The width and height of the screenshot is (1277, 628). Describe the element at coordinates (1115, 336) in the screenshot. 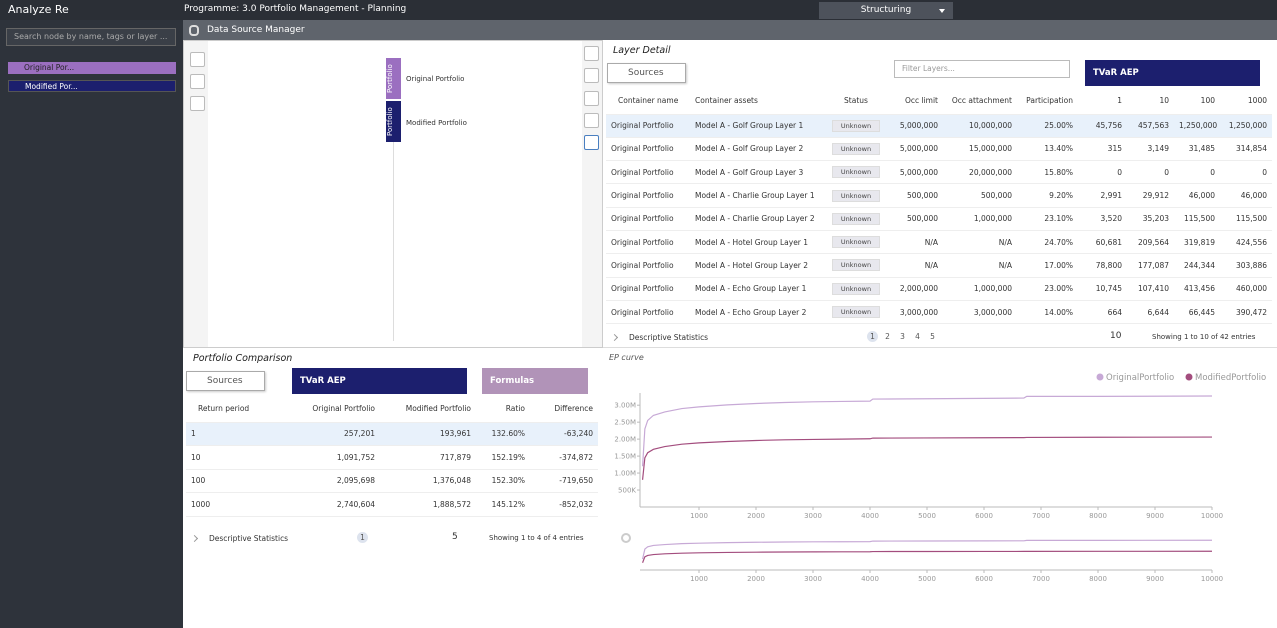

I see `page-size: 10` at that location.